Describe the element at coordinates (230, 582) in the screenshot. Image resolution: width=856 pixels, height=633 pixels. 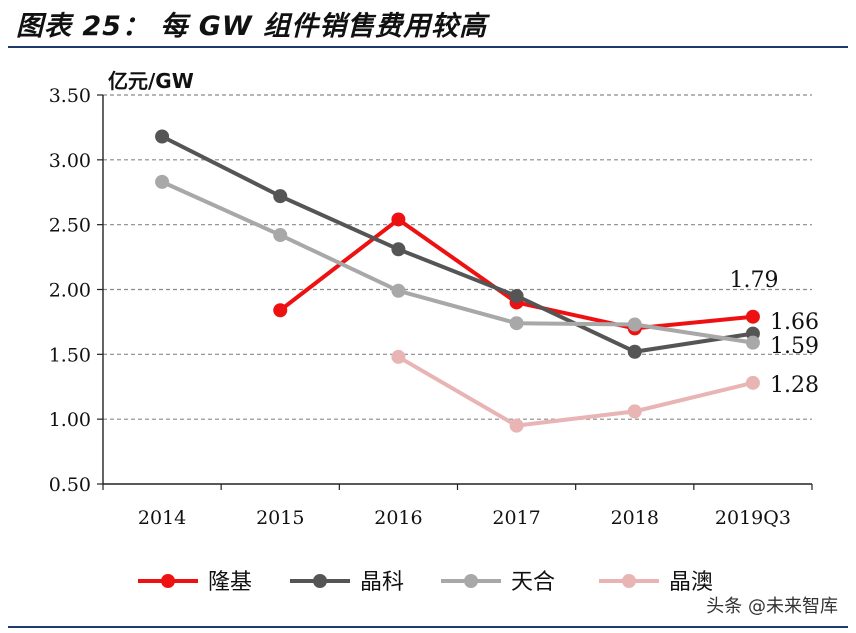
I see `legend-label: 隆基` at that location.